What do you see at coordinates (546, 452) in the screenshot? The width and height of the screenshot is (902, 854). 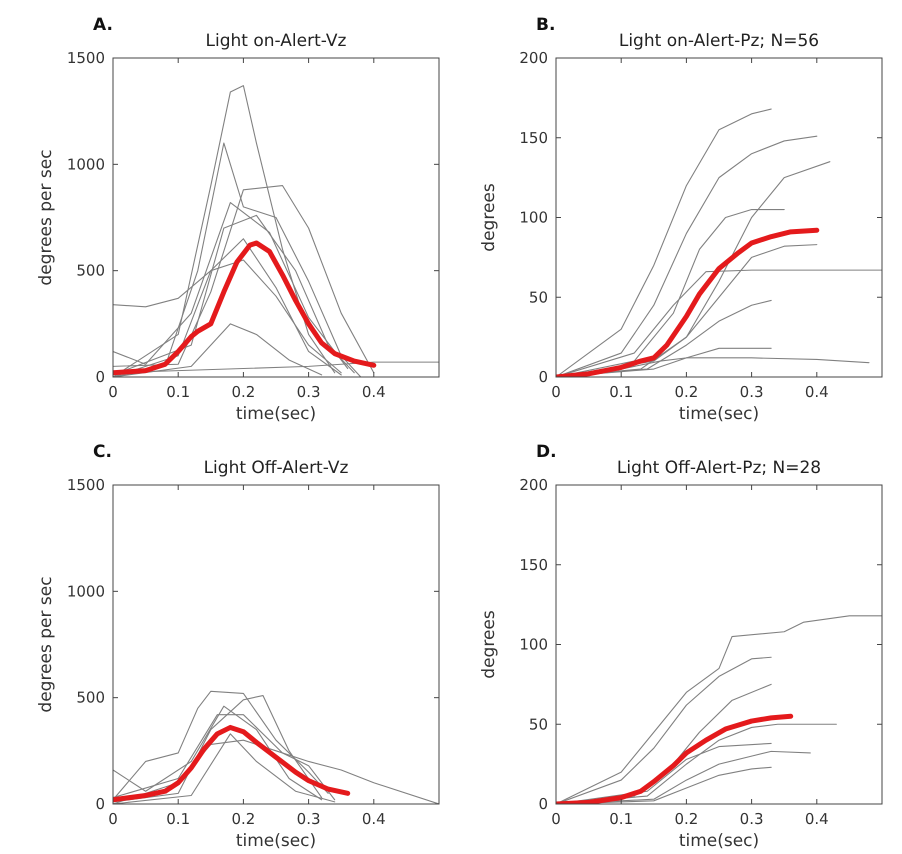 I see `text: D.` at bounding box center [546, 452].